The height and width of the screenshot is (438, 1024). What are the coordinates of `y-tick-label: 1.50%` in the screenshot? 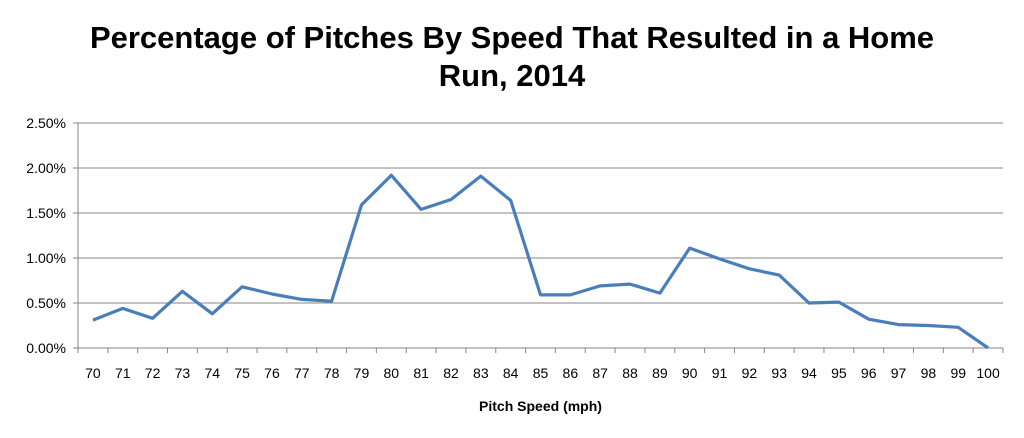 It's located at (46, 213).